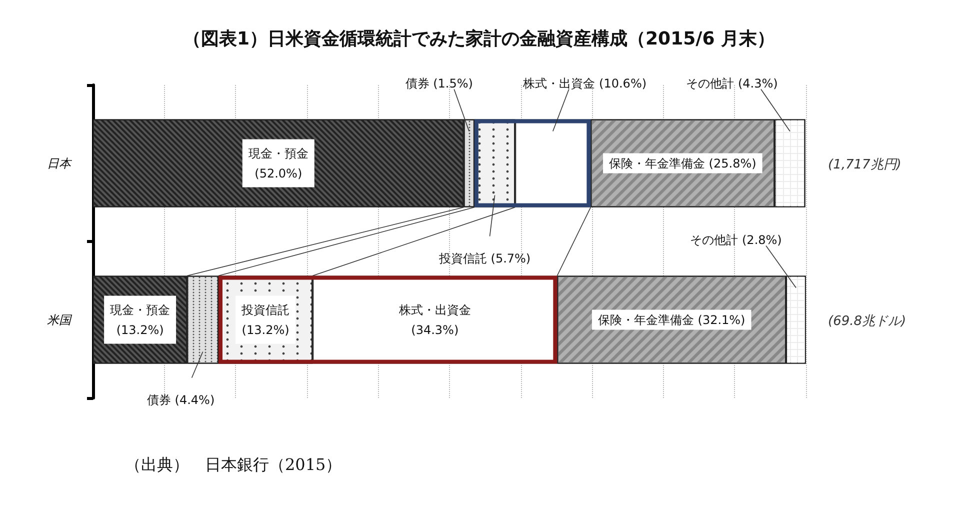  What do you see at coordinates (865, 164) in the screenshot?
I see `text: (1,717兆円)` at bounding box center [865, 164].